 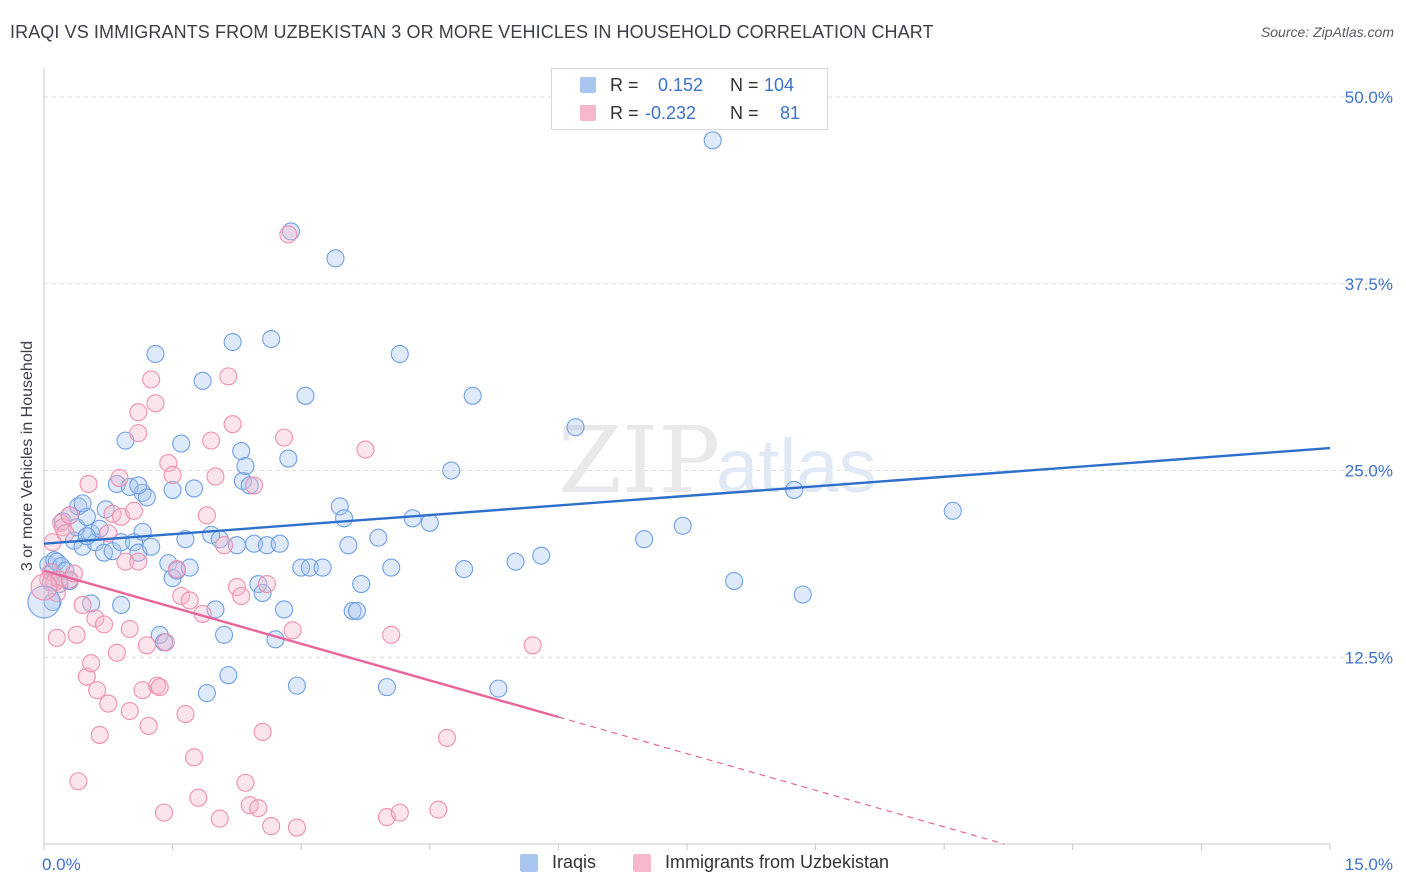 I want to click on stats-legend: R = 0.152 N = 104 R = -0.232 N = 81, so click(x=689, y=99).